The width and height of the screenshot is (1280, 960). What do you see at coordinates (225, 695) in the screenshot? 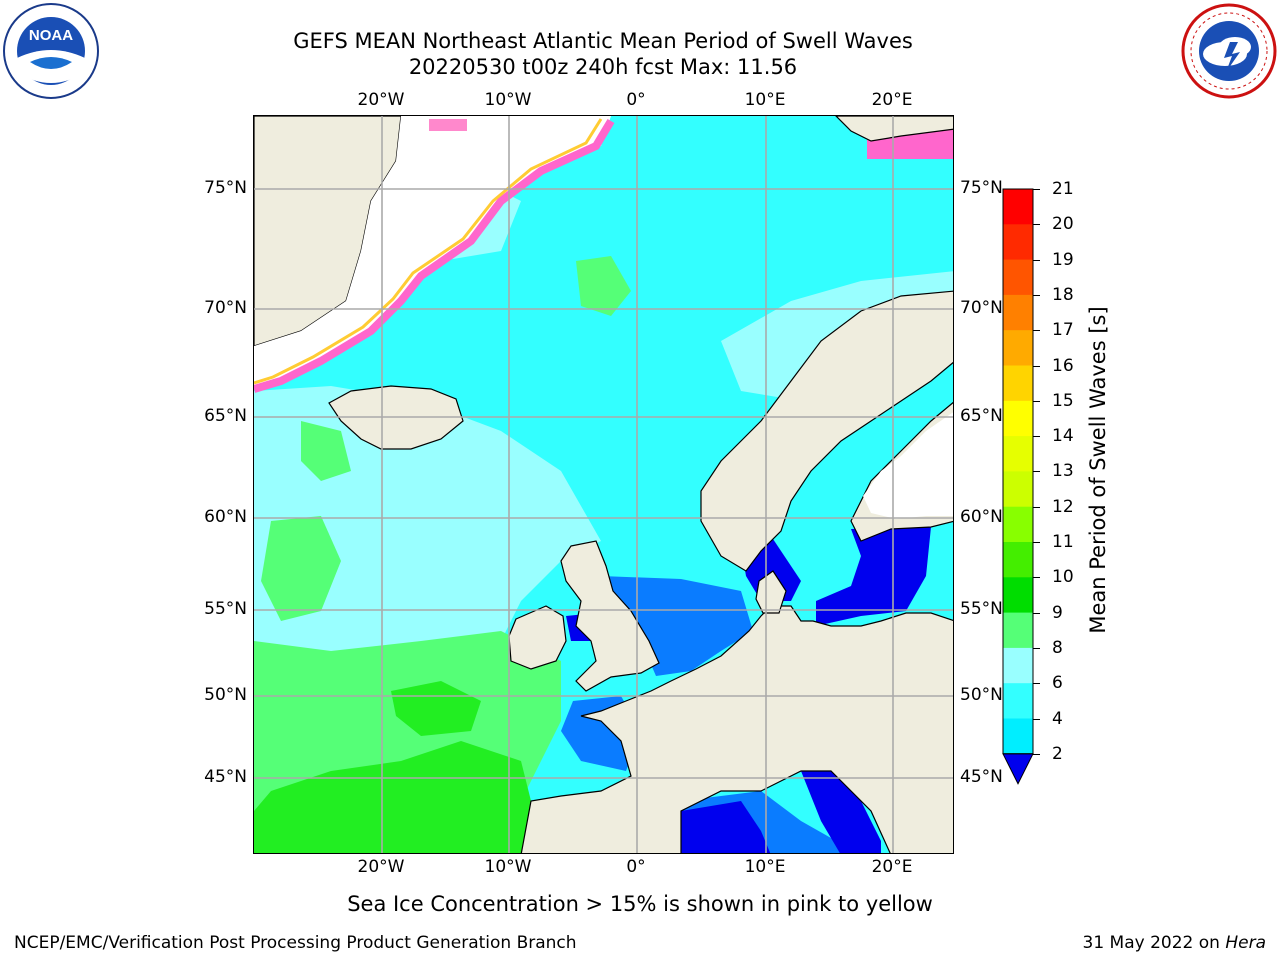
I see `left-lat-tick: 50°N` at bounding box center [225, 695].